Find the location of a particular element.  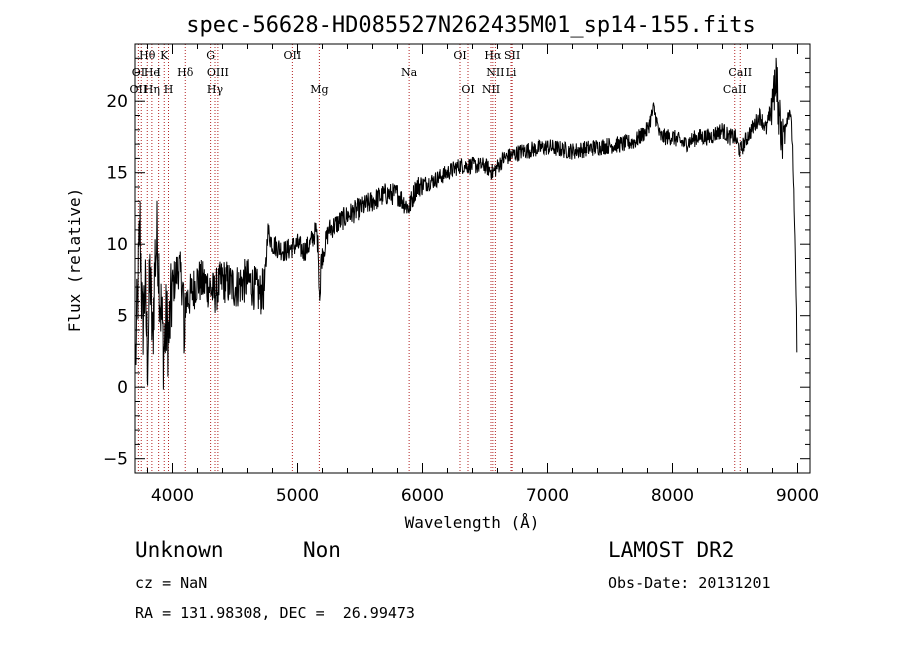

line-label: Mg is located at coordinates (319, 89).